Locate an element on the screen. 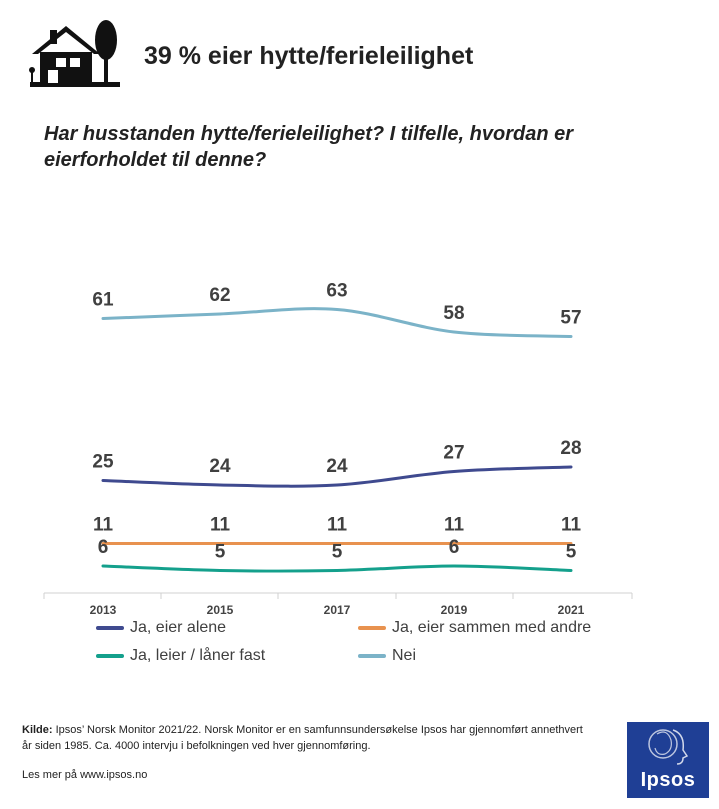 This screenshot has width=719, height=809. legend-label: Ja, leier / låner fast is located at coordinates (198, 655).